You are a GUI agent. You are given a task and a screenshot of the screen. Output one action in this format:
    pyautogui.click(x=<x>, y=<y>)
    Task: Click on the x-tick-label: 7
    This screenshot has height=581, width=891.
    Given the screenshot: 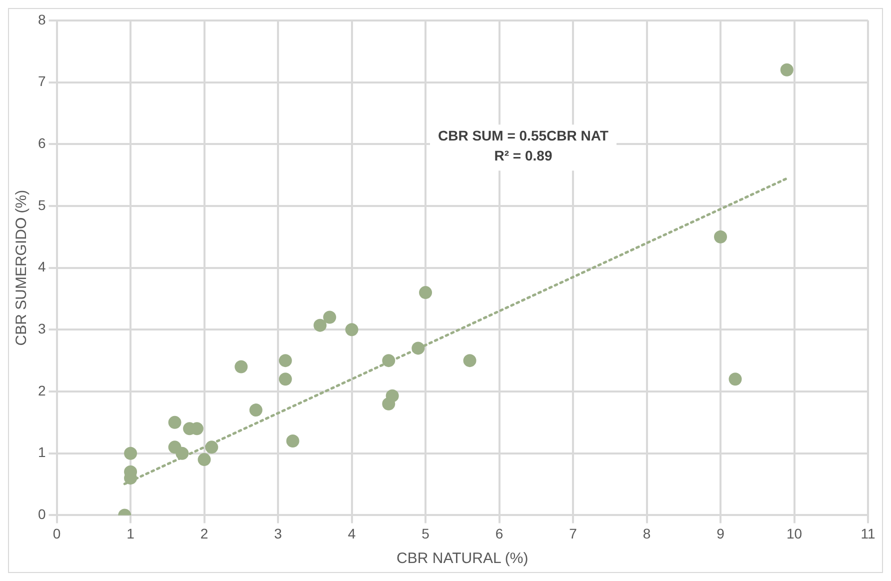 What is the action you would take?
    pyautogui.click(x=573, y=533)
    